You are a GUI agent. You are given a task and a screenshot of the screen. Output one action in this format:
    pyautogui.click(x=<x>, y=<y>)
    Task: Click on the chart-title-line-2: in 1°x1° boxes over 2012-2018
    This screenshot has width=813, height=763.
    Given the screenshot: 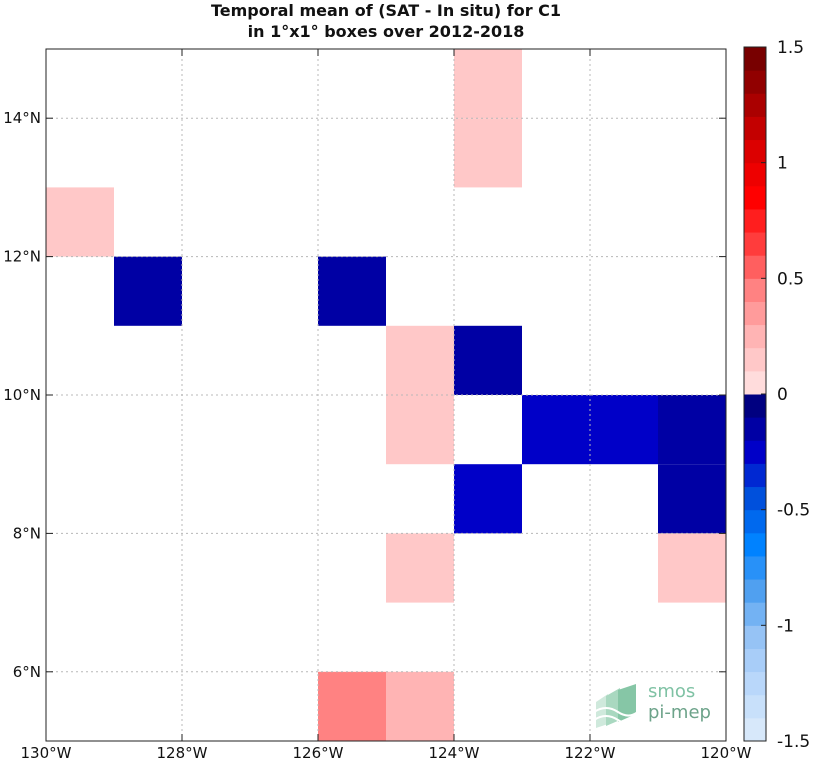 What is the action you would take?
    pyautogui.click(x=386, y=31)
    